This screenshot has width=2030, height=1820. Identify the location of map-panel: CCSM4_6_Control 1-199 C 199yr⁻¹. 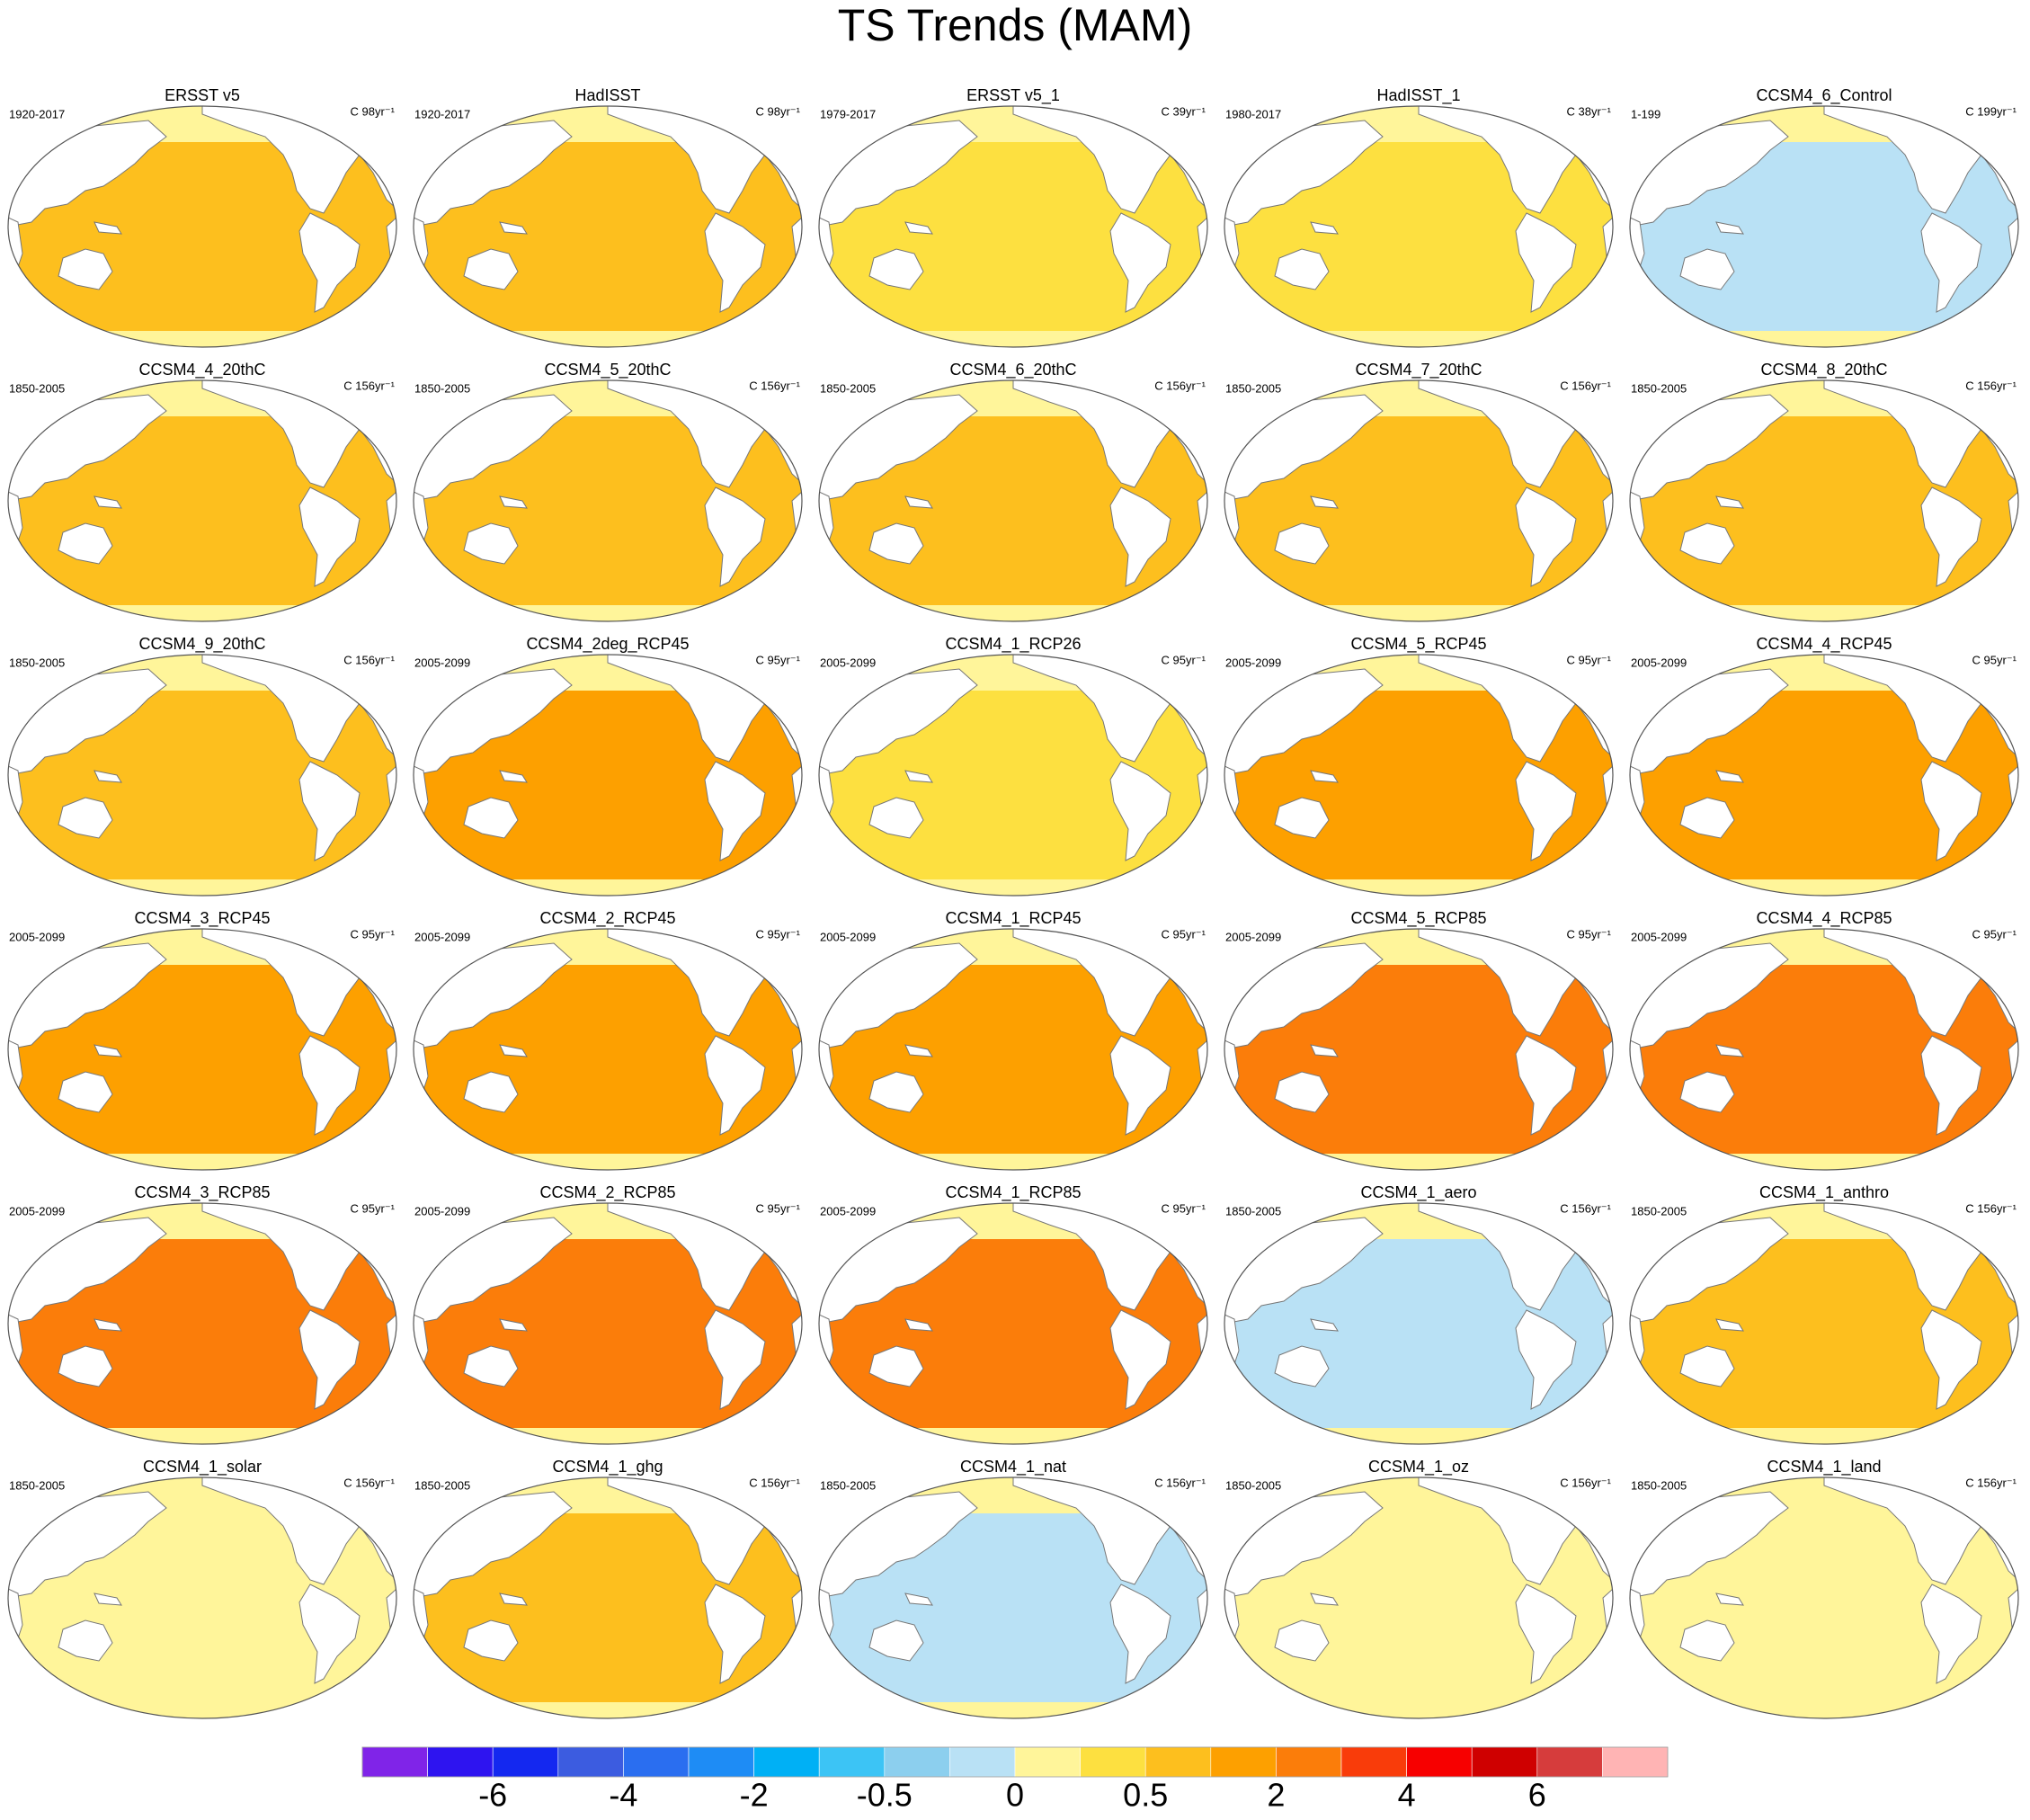
(1824, 217).